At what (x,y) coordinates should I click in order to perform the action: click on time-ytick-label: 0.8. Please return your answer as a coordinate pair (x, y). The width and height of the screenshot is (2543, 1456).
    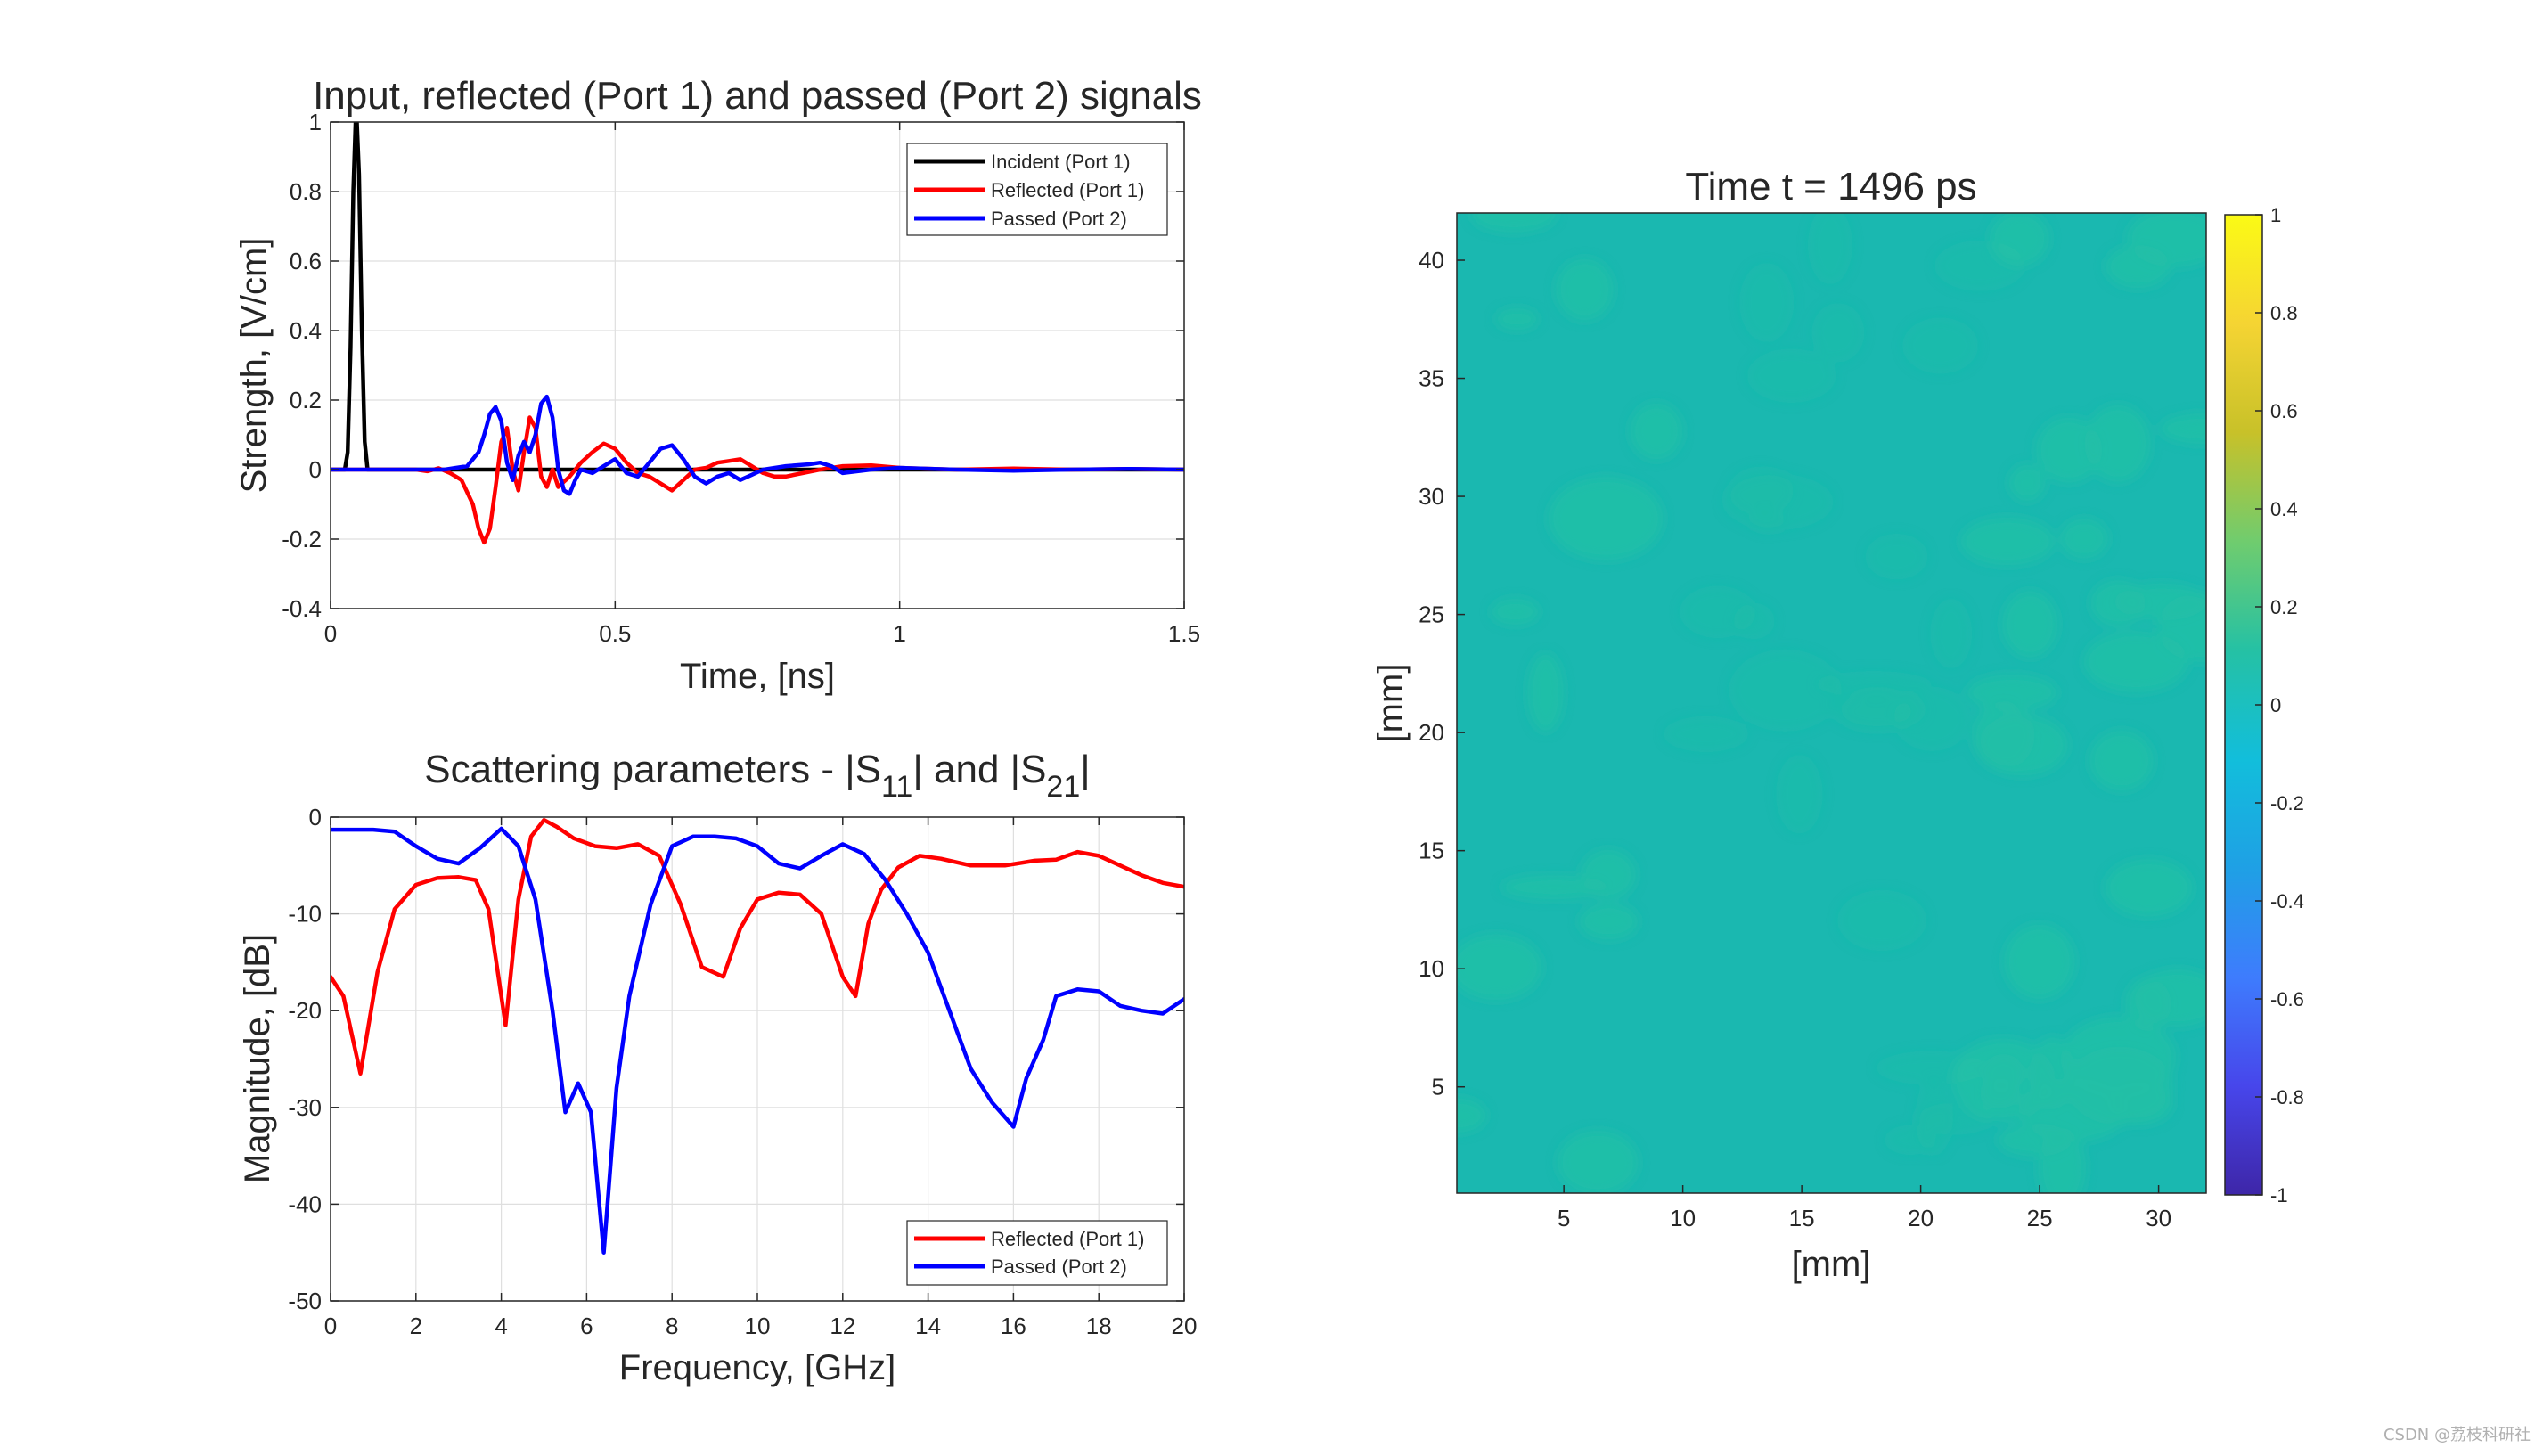
    Looking at the image, I should click on (306, 192).